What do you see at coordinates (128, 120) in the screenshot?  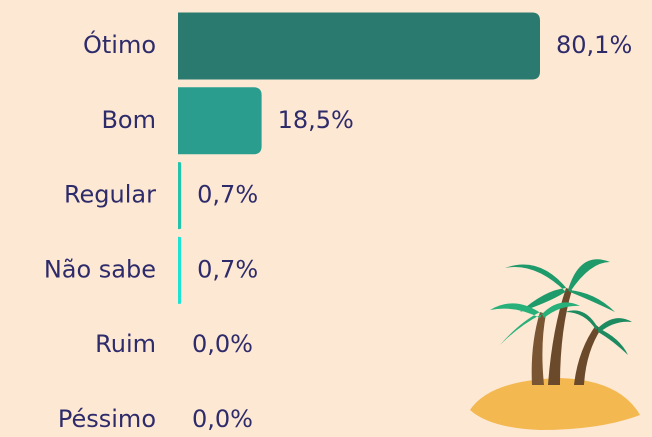 I see `category-label: Bom` at bounding box center [128, 120].